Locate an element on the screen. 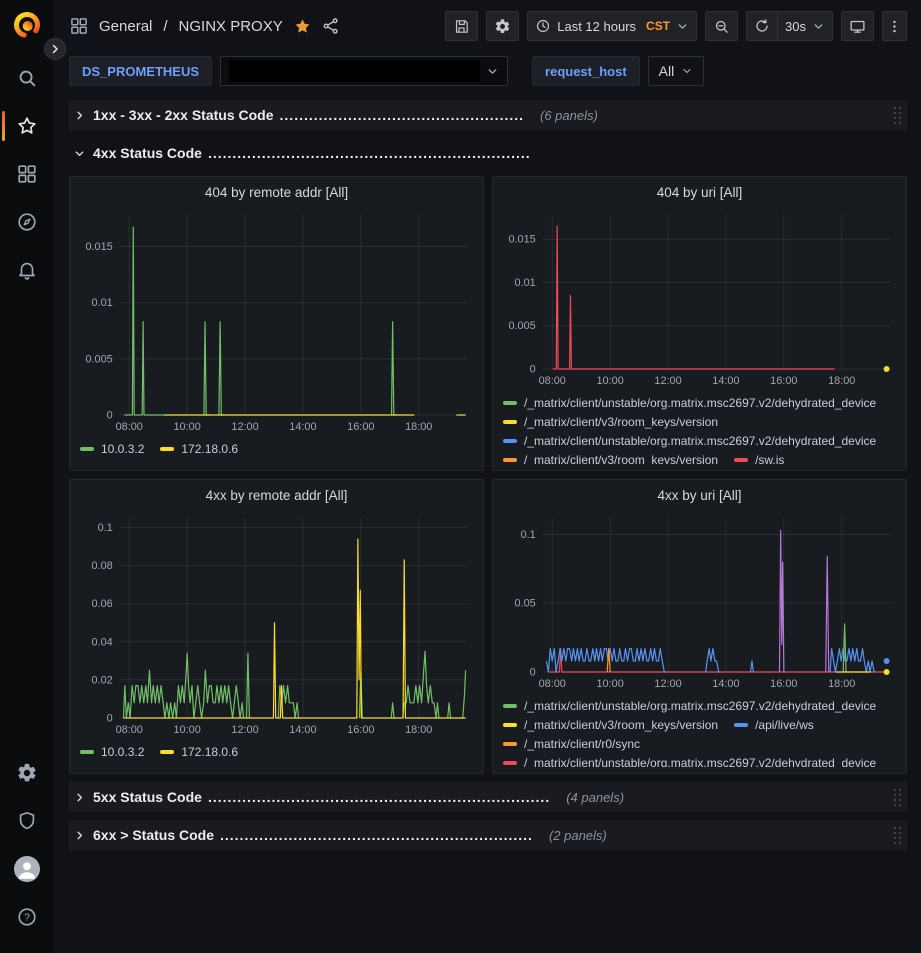 Image resolution: width=921 pixels, height=953 pixels. breadcrumb-dashboard-title: NGINX PROXY is located at coordinates (230, 26).